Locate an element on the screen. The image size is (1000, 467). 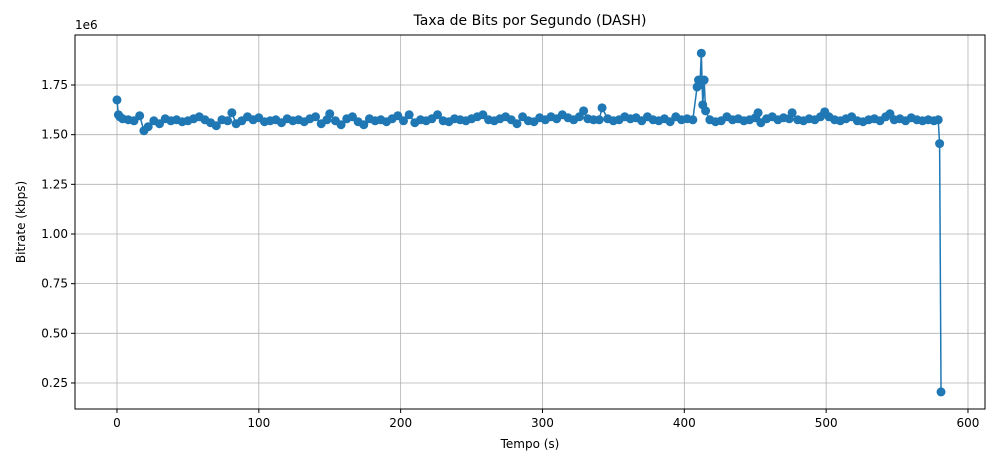
y-axis-label: Bitrate (kbps) is located at coordinates (21, 222).